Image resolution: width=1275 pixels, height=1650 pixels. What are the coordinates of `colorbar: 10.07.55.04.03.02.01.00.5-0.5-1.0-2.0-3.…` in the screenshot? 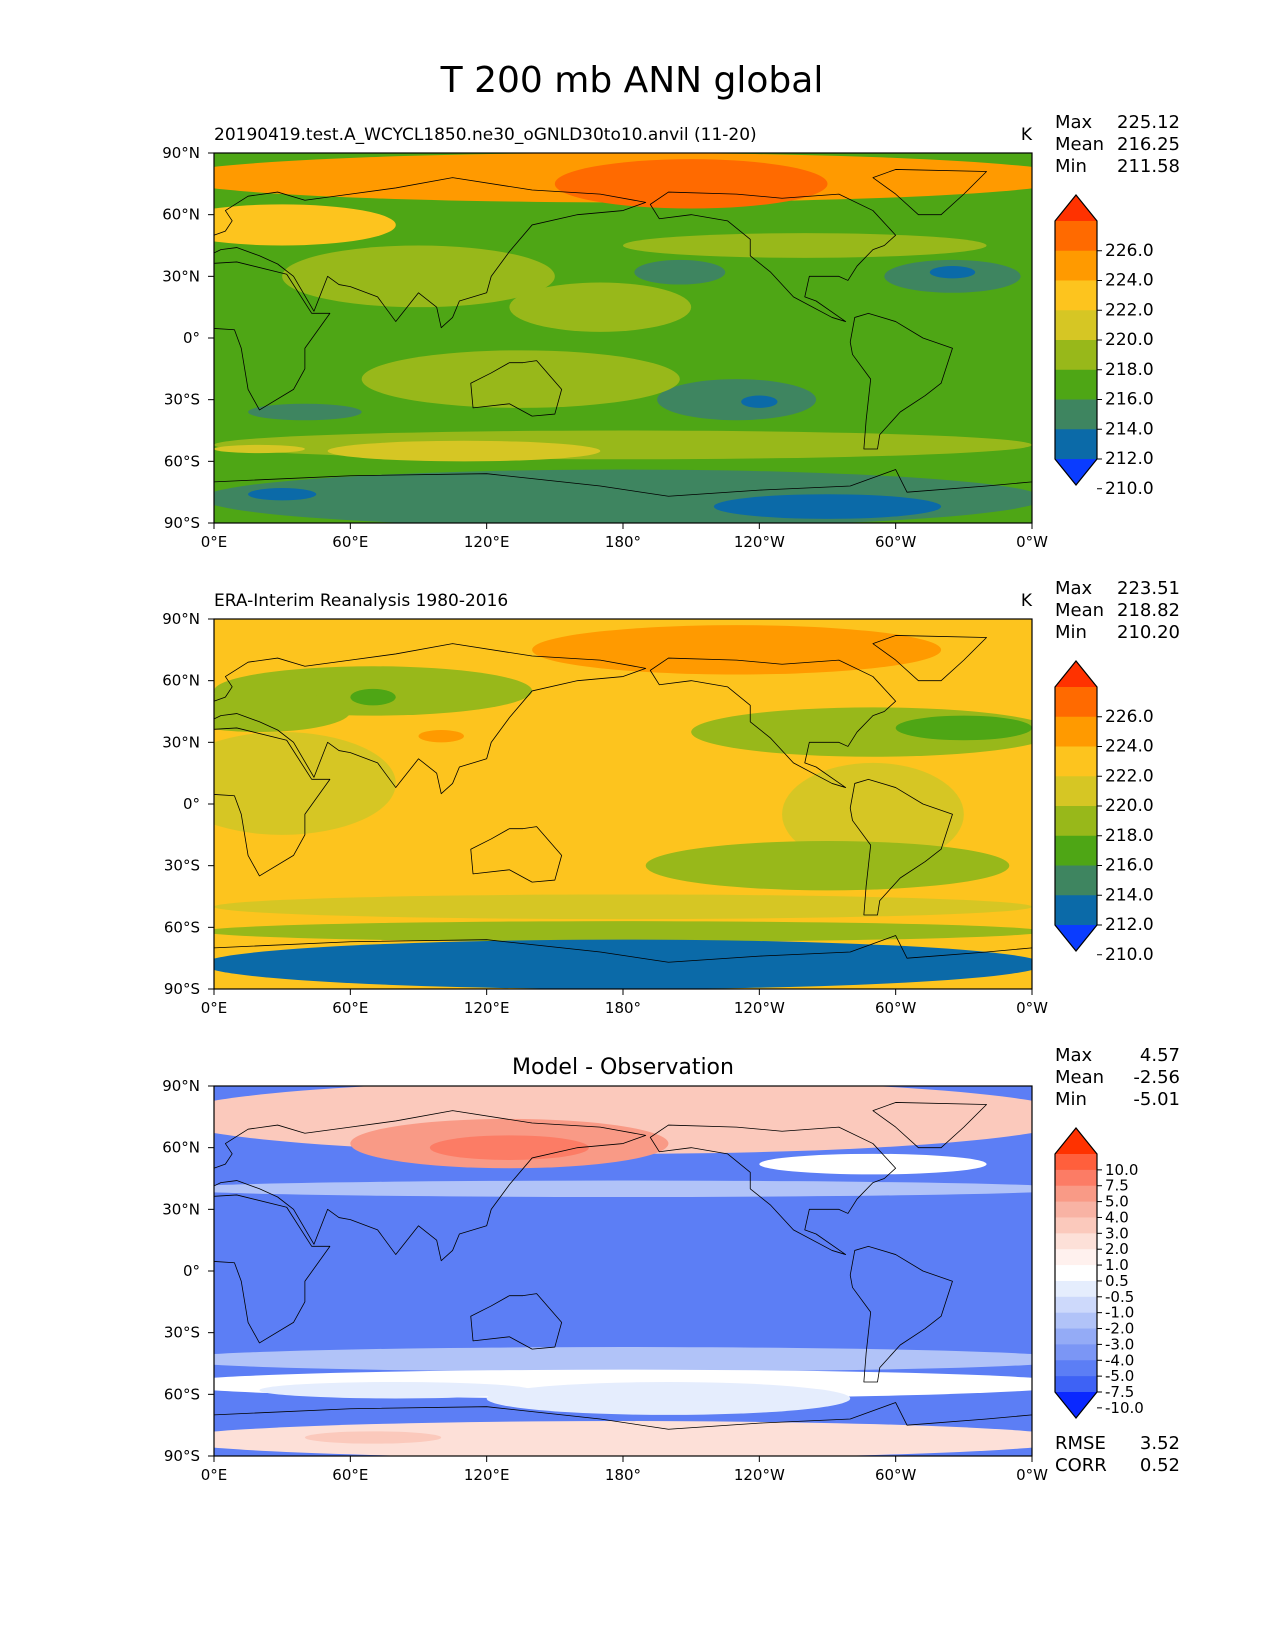 It's located at (1099, 1273).